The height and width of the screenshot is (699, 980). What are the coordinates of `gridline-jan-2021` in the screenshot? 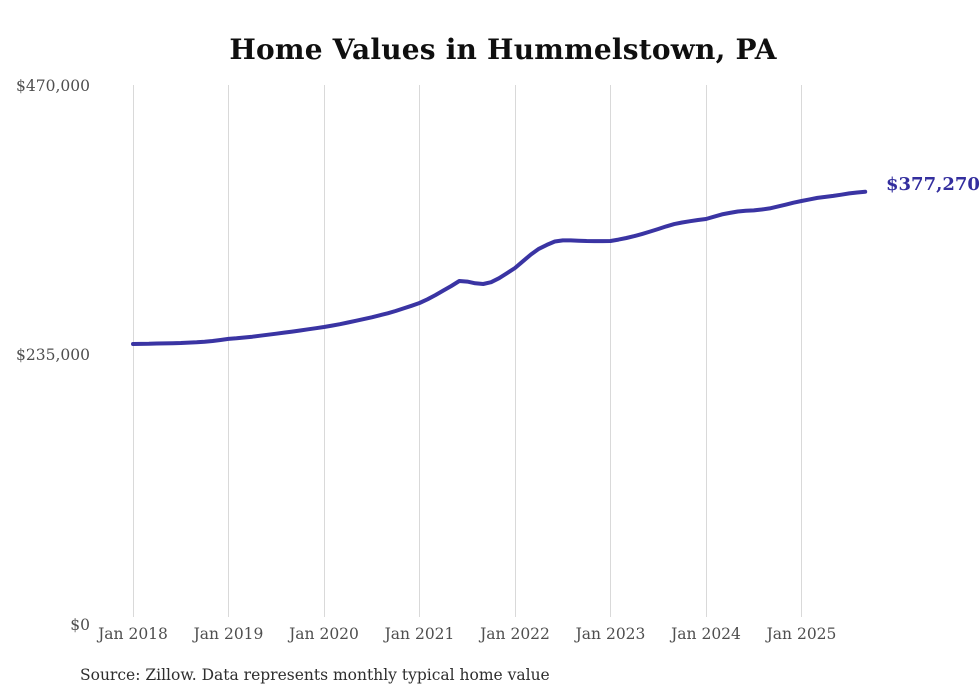 It's located at (419, 351).